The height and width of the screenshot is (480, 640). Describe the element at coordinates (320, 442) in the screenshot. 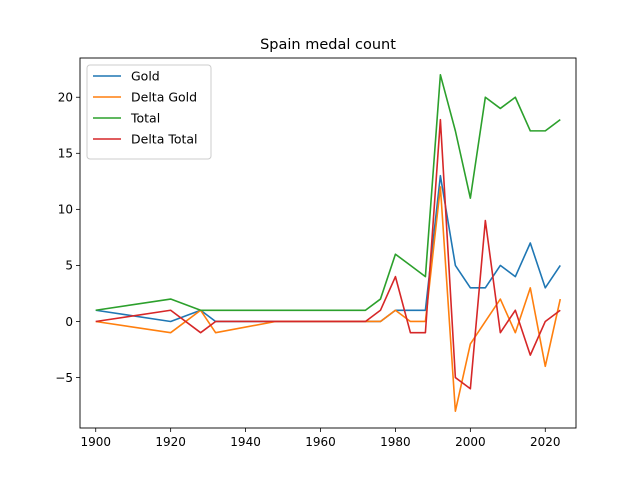

I see `x-tick-label: 1960` at that location.